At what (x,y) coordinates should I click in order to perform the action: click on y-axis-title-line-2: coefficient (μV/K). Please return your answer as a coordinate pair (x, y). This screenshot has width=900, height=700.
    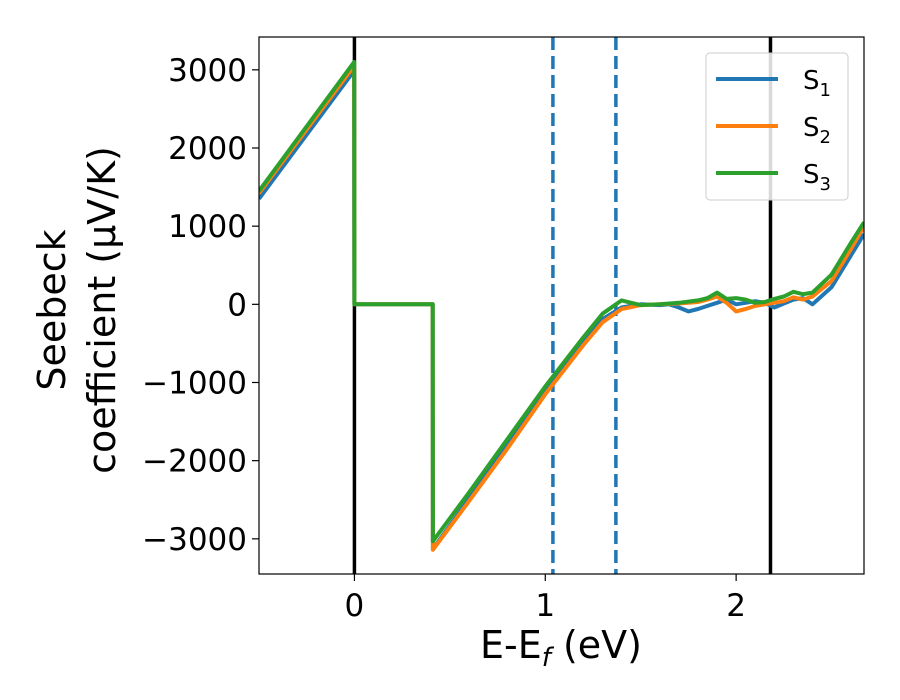
    Looking at the image, I should click on (102, 310).